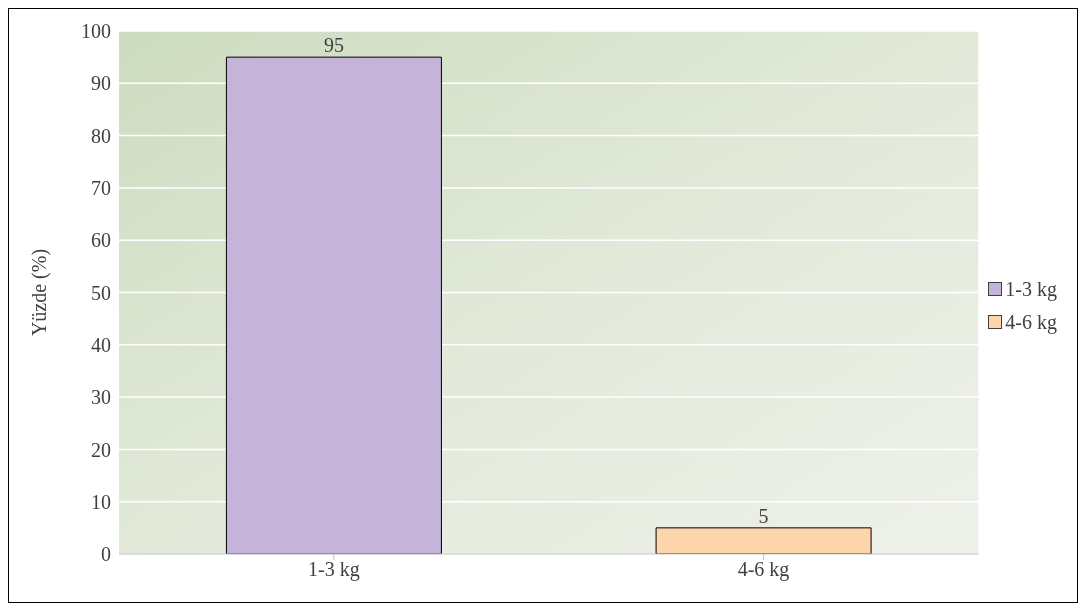  What do you see at coordinates (101, 240) in the screenshot?
I see `y-tick-label: 60` at bounding box center [101, 240].